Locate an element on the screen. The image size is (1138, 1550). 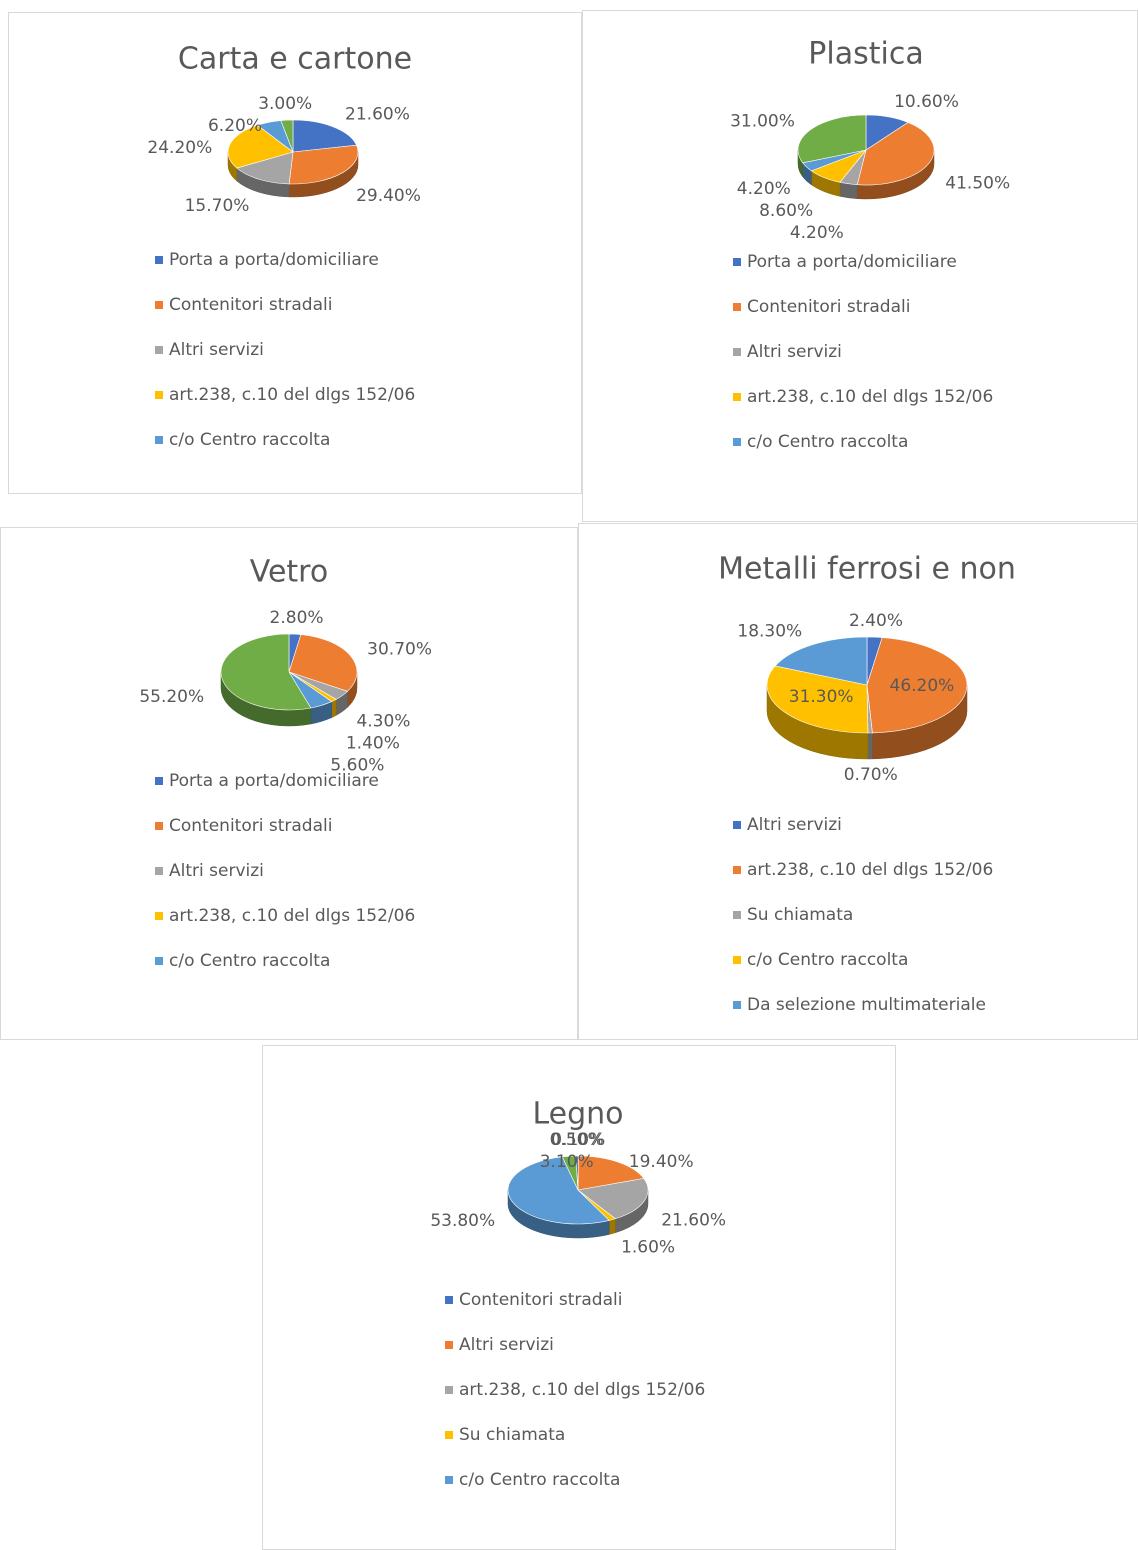
data-label: 19.40% is located at coordinates (661, 1162).